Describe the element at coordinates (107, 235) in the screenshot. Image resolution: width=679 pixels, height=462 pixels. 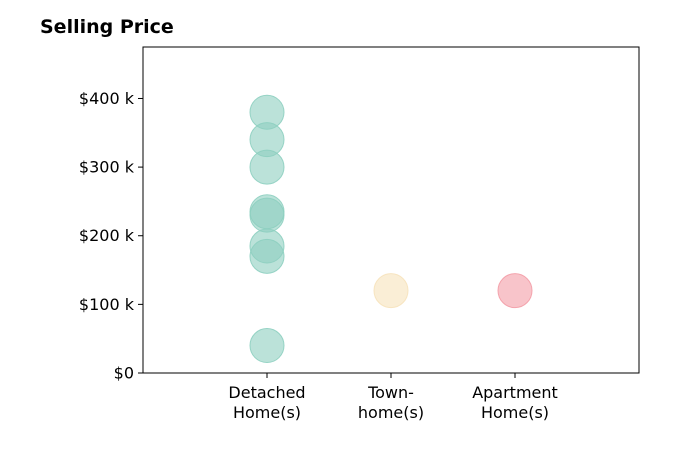
I see `y-tick-label: $200 k` at that location.